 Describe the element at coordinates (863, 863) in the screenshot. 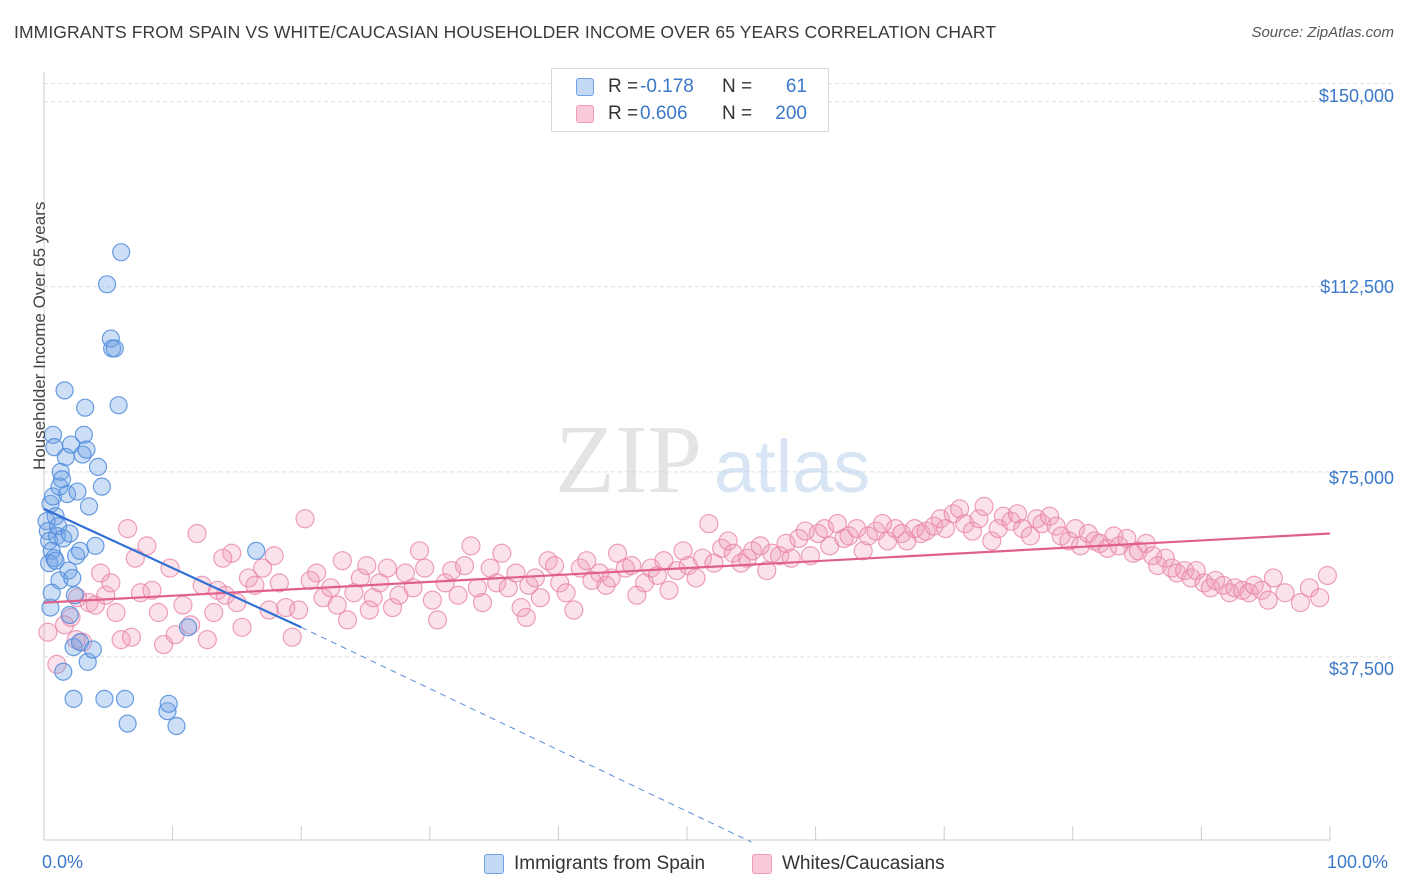

I see `bottom-legend-label-pink: Whites/Caucasians` at that location.